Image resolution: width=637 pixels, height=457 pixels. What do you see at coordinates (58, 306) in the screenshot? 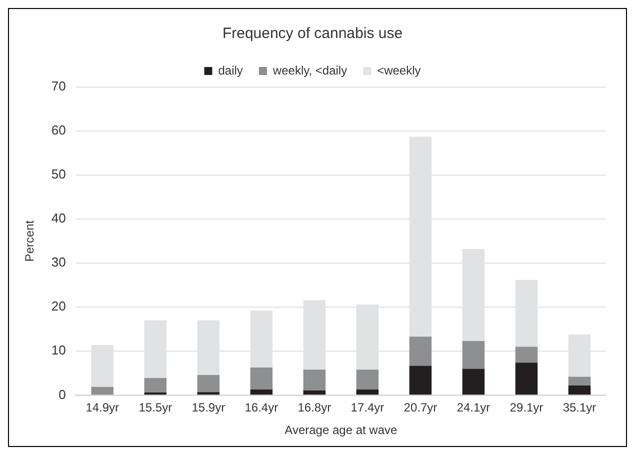
I see `y-tick-label: 20` at bounding box center [58, 306].